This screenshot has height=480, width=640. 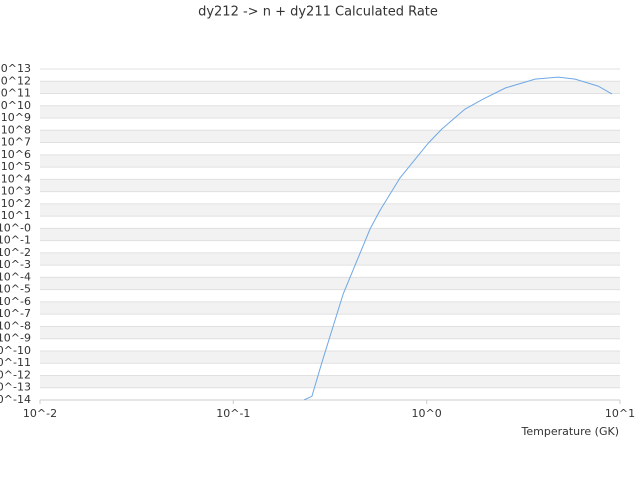 I want to click on y-tick-label: 10^-9, so click(x=15, y=338).